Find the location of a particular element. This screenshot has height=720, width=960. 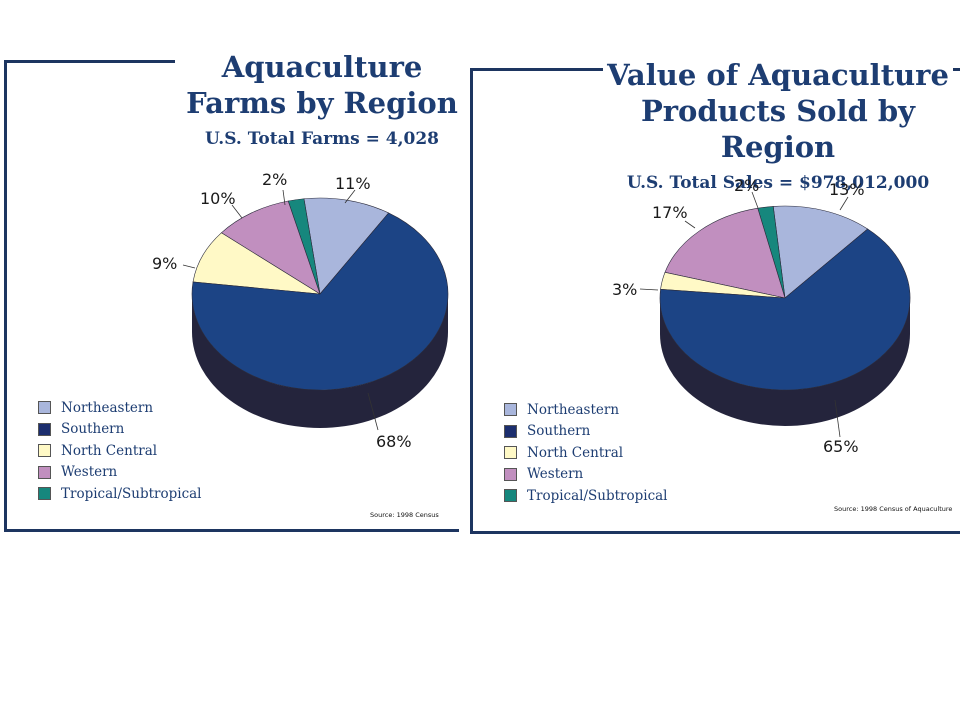

farms-label-north-central: 9% is located at coordinates (165, 263).